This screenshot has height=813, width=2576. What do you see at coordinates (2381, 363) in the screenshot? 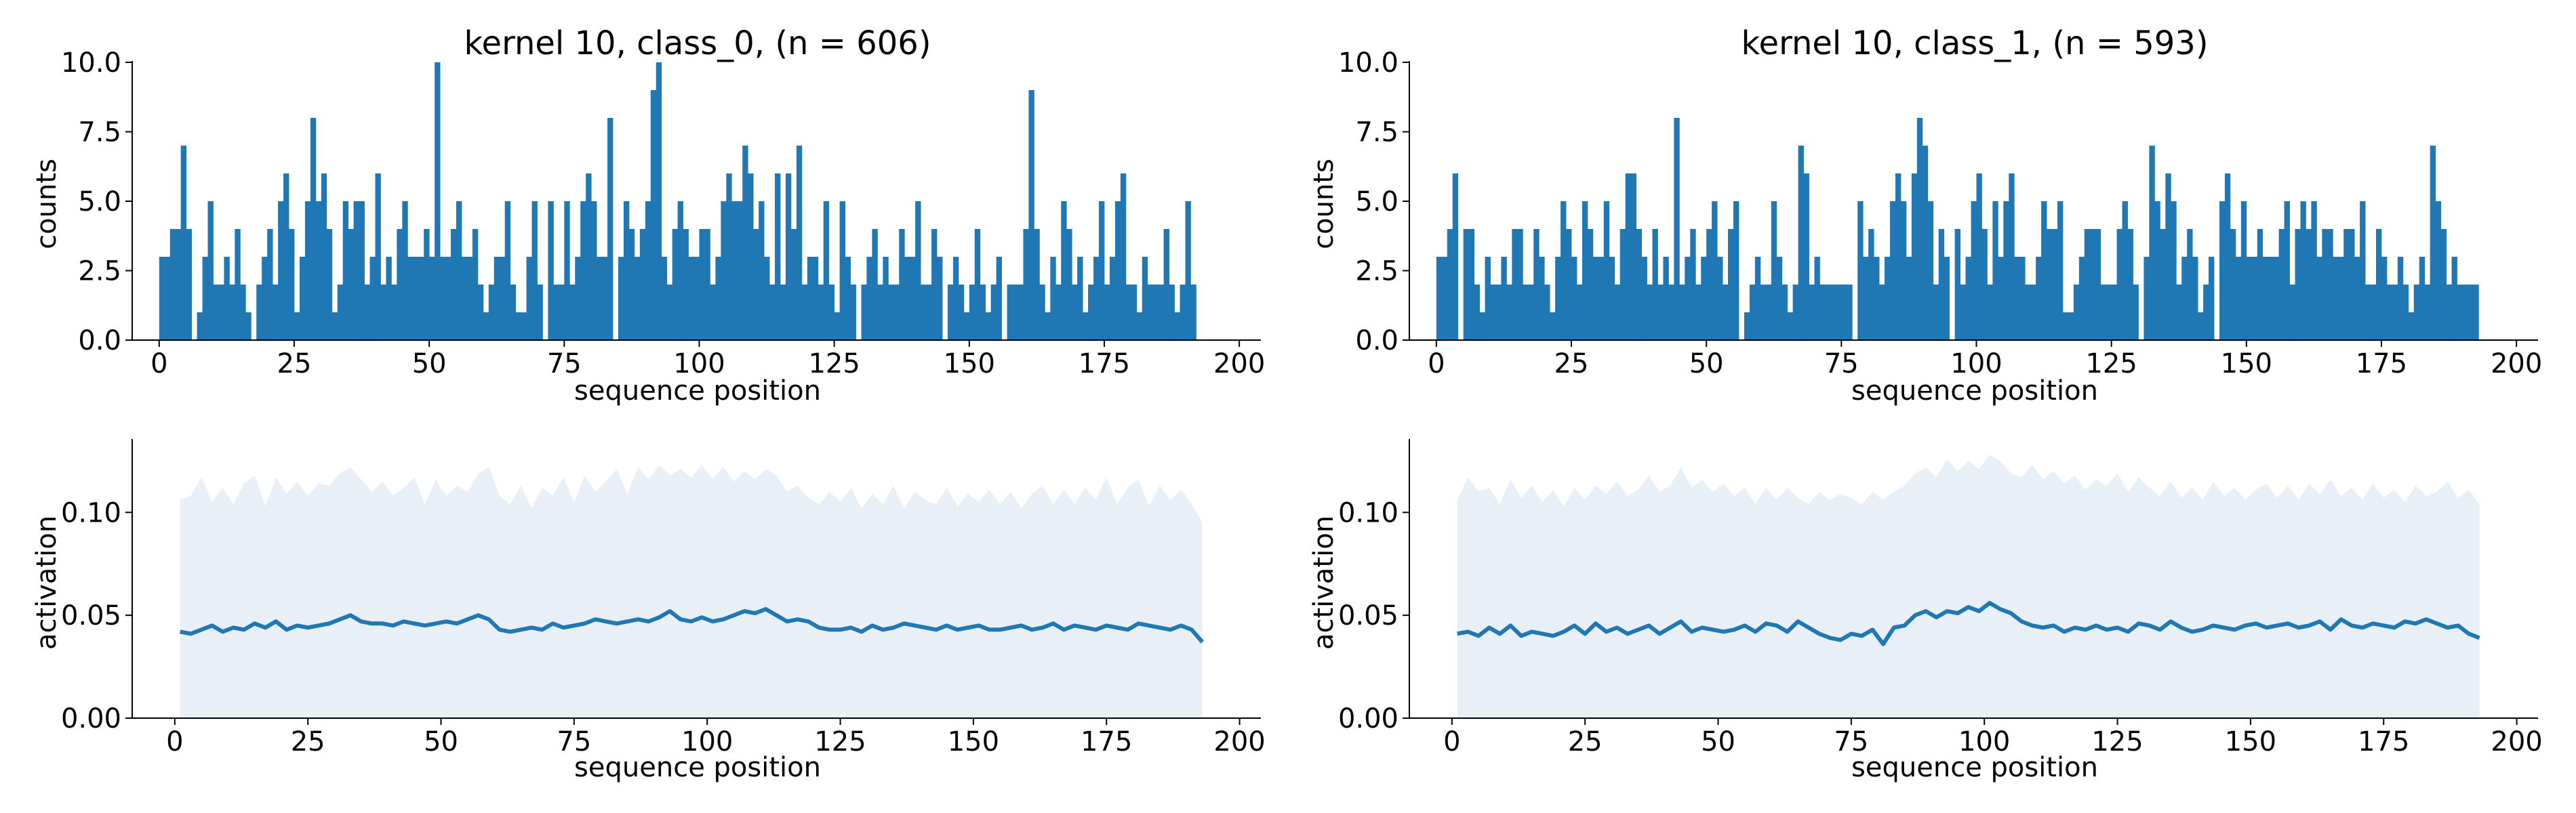
I see `x-tick-label: 175` at bounding box center [2381, 363].